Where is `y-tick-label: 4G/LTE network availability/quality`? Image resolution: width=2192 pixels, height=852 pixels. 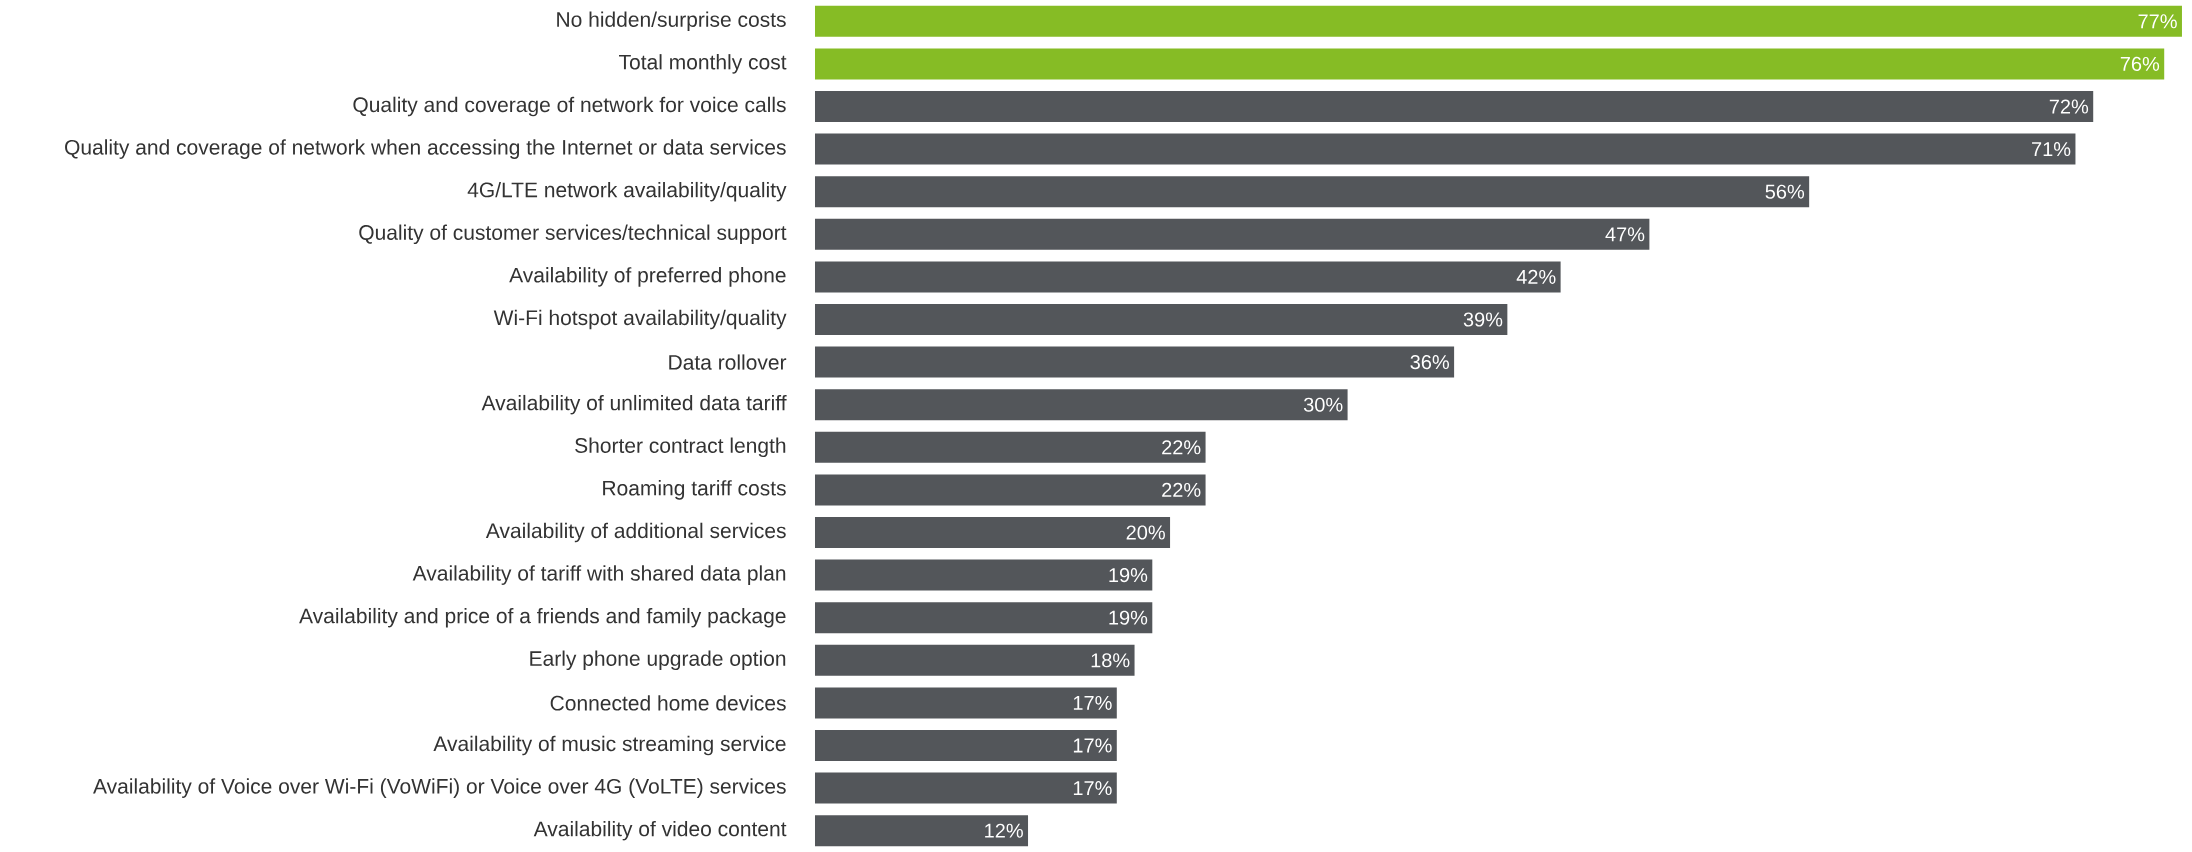
y-tick-label: 4G/LTE network availability/quality is located at coordinates (627, 191).